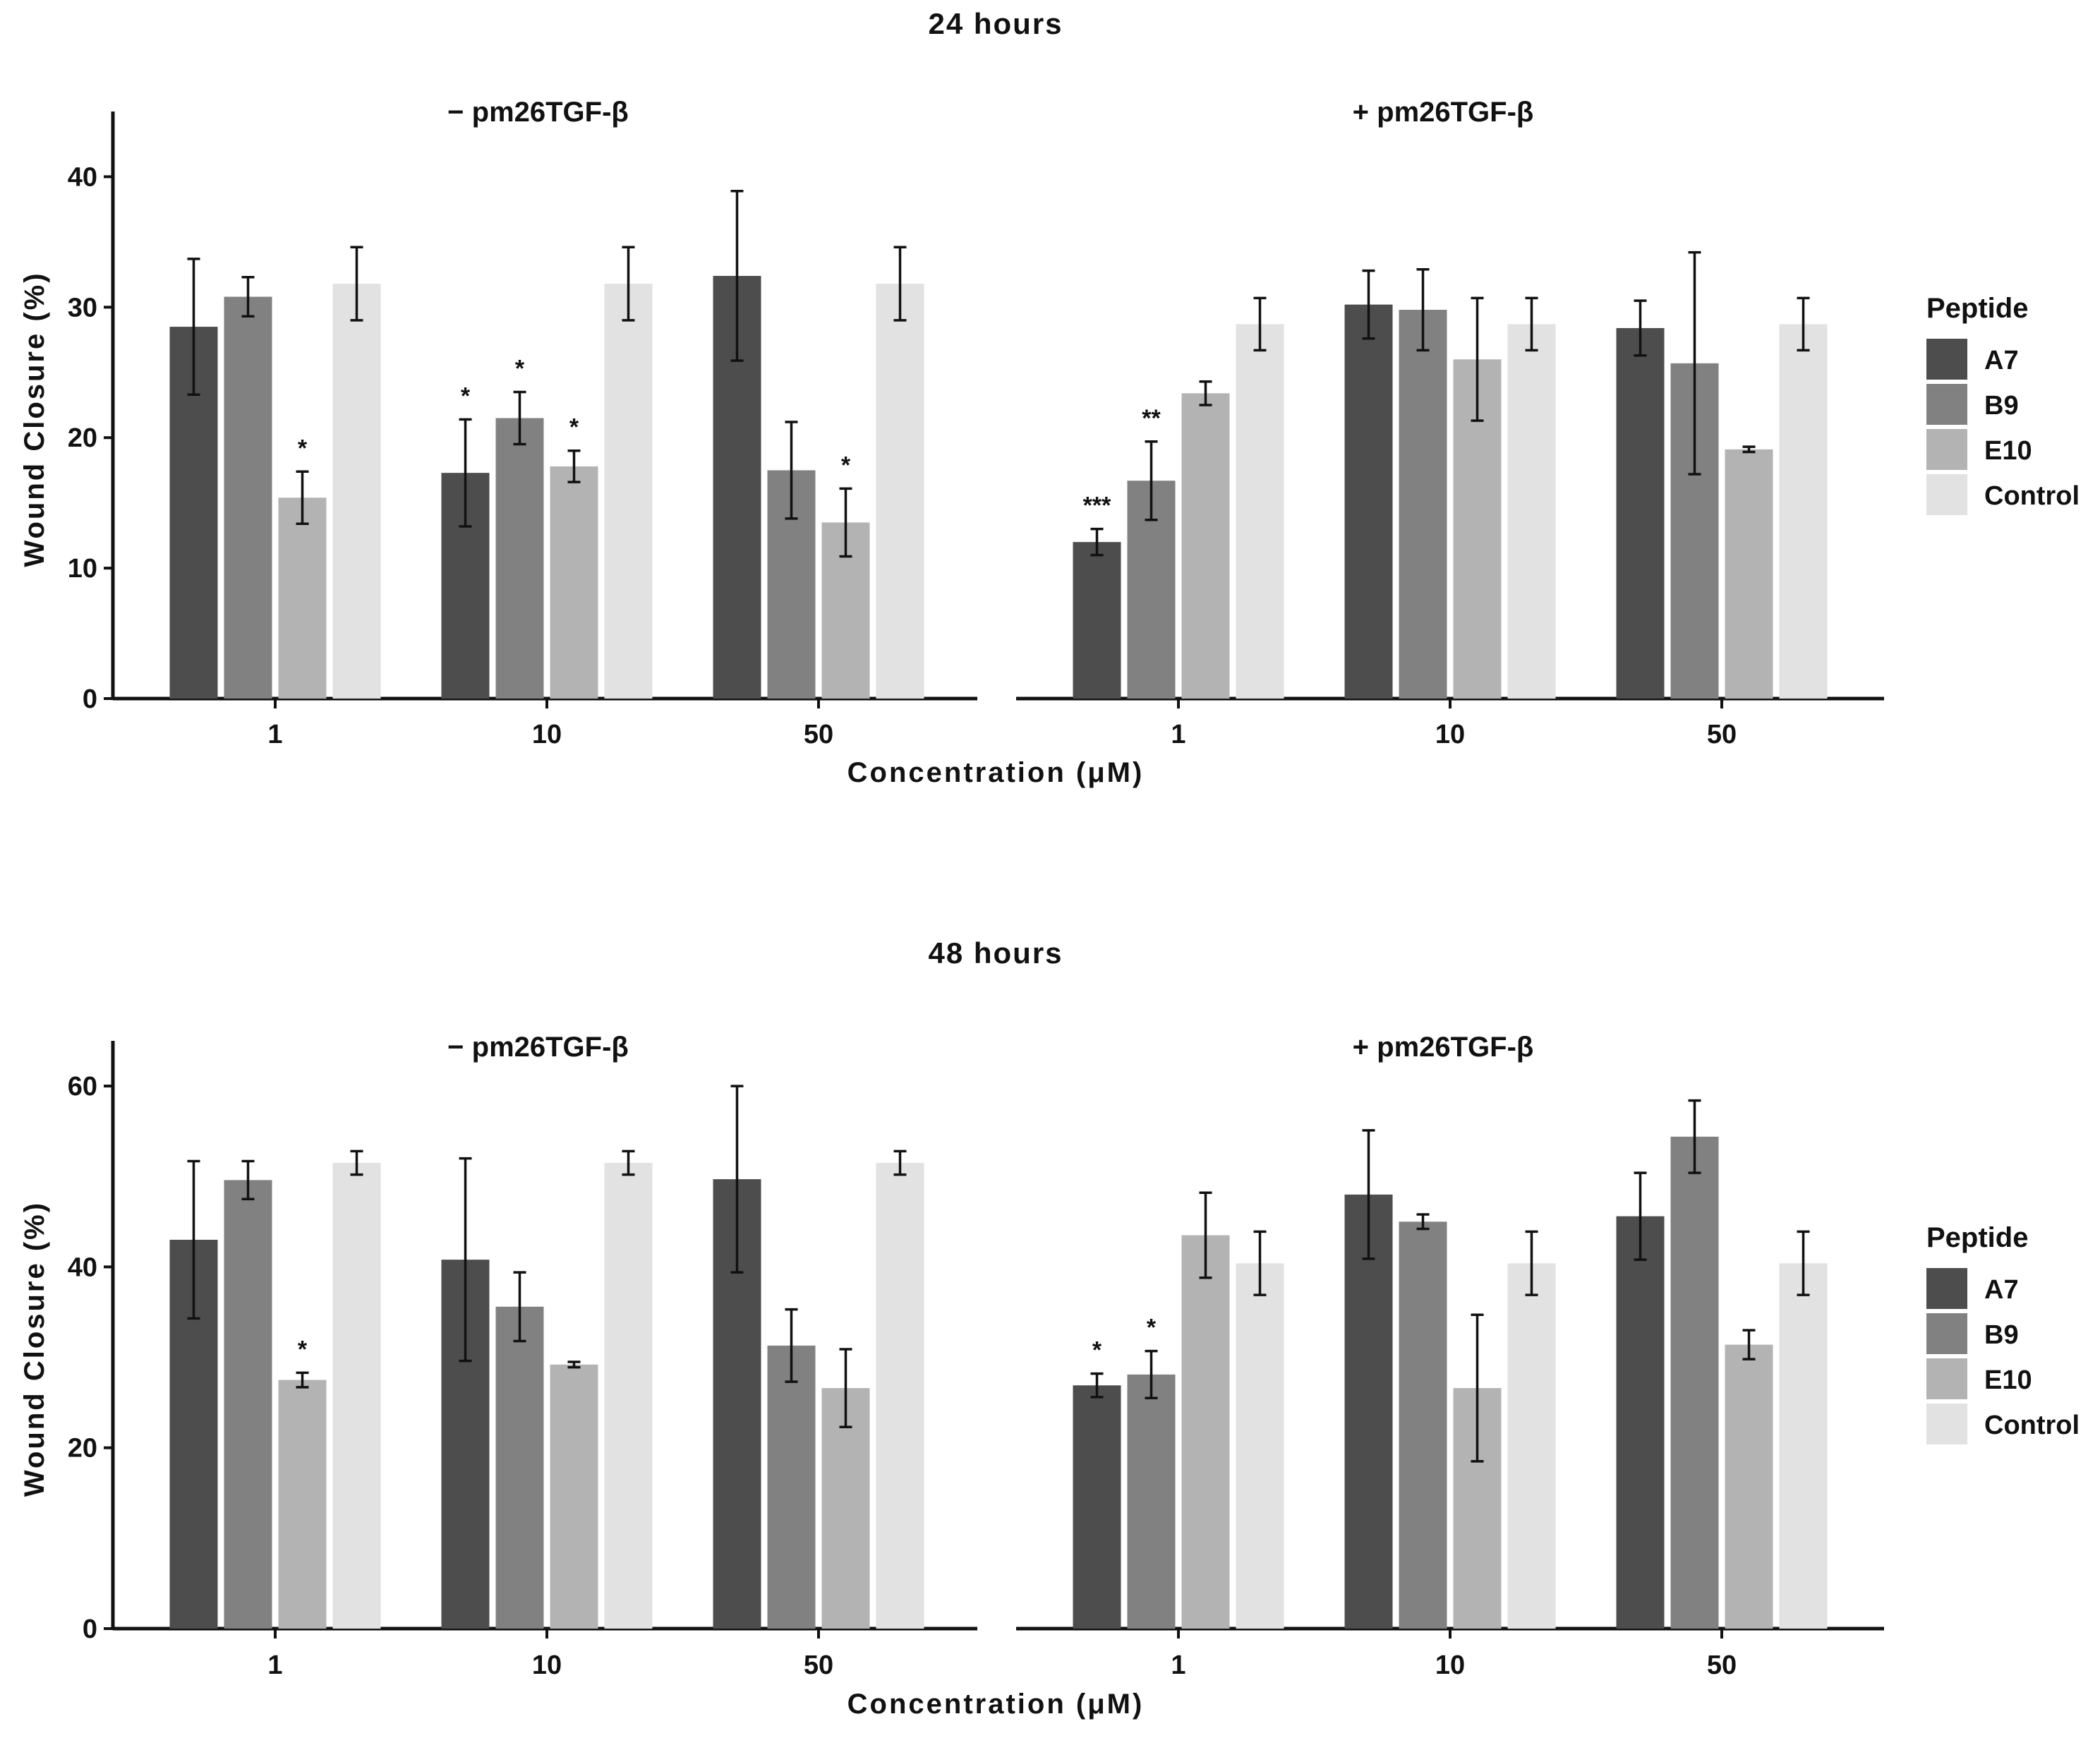 This screenshot has height=1738, width=2100. What do you see at coordinates (995, 953) in the screenshot?
I see `chart-title: 48 hours` at bounding box center [995, 953].